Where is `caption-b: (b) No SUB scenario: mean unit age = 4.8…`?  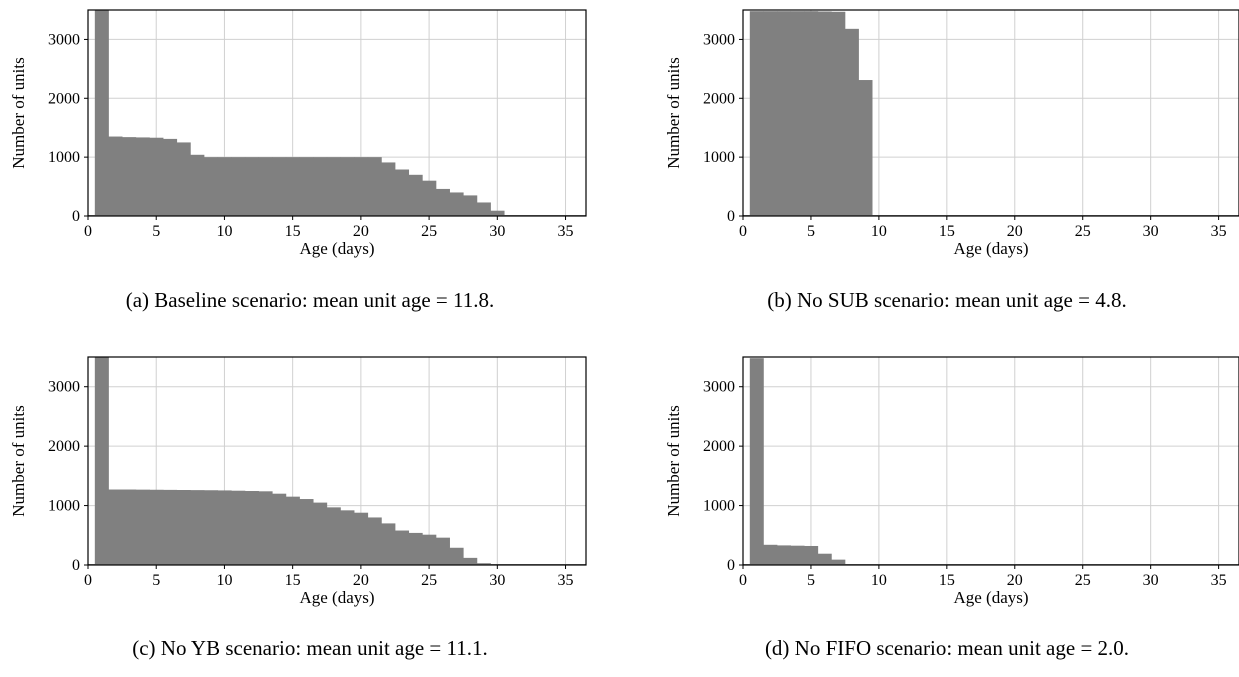
caption-b: (b) No SUB scenario: mean unit age = 4.8… is located at coordinates (947, 300).